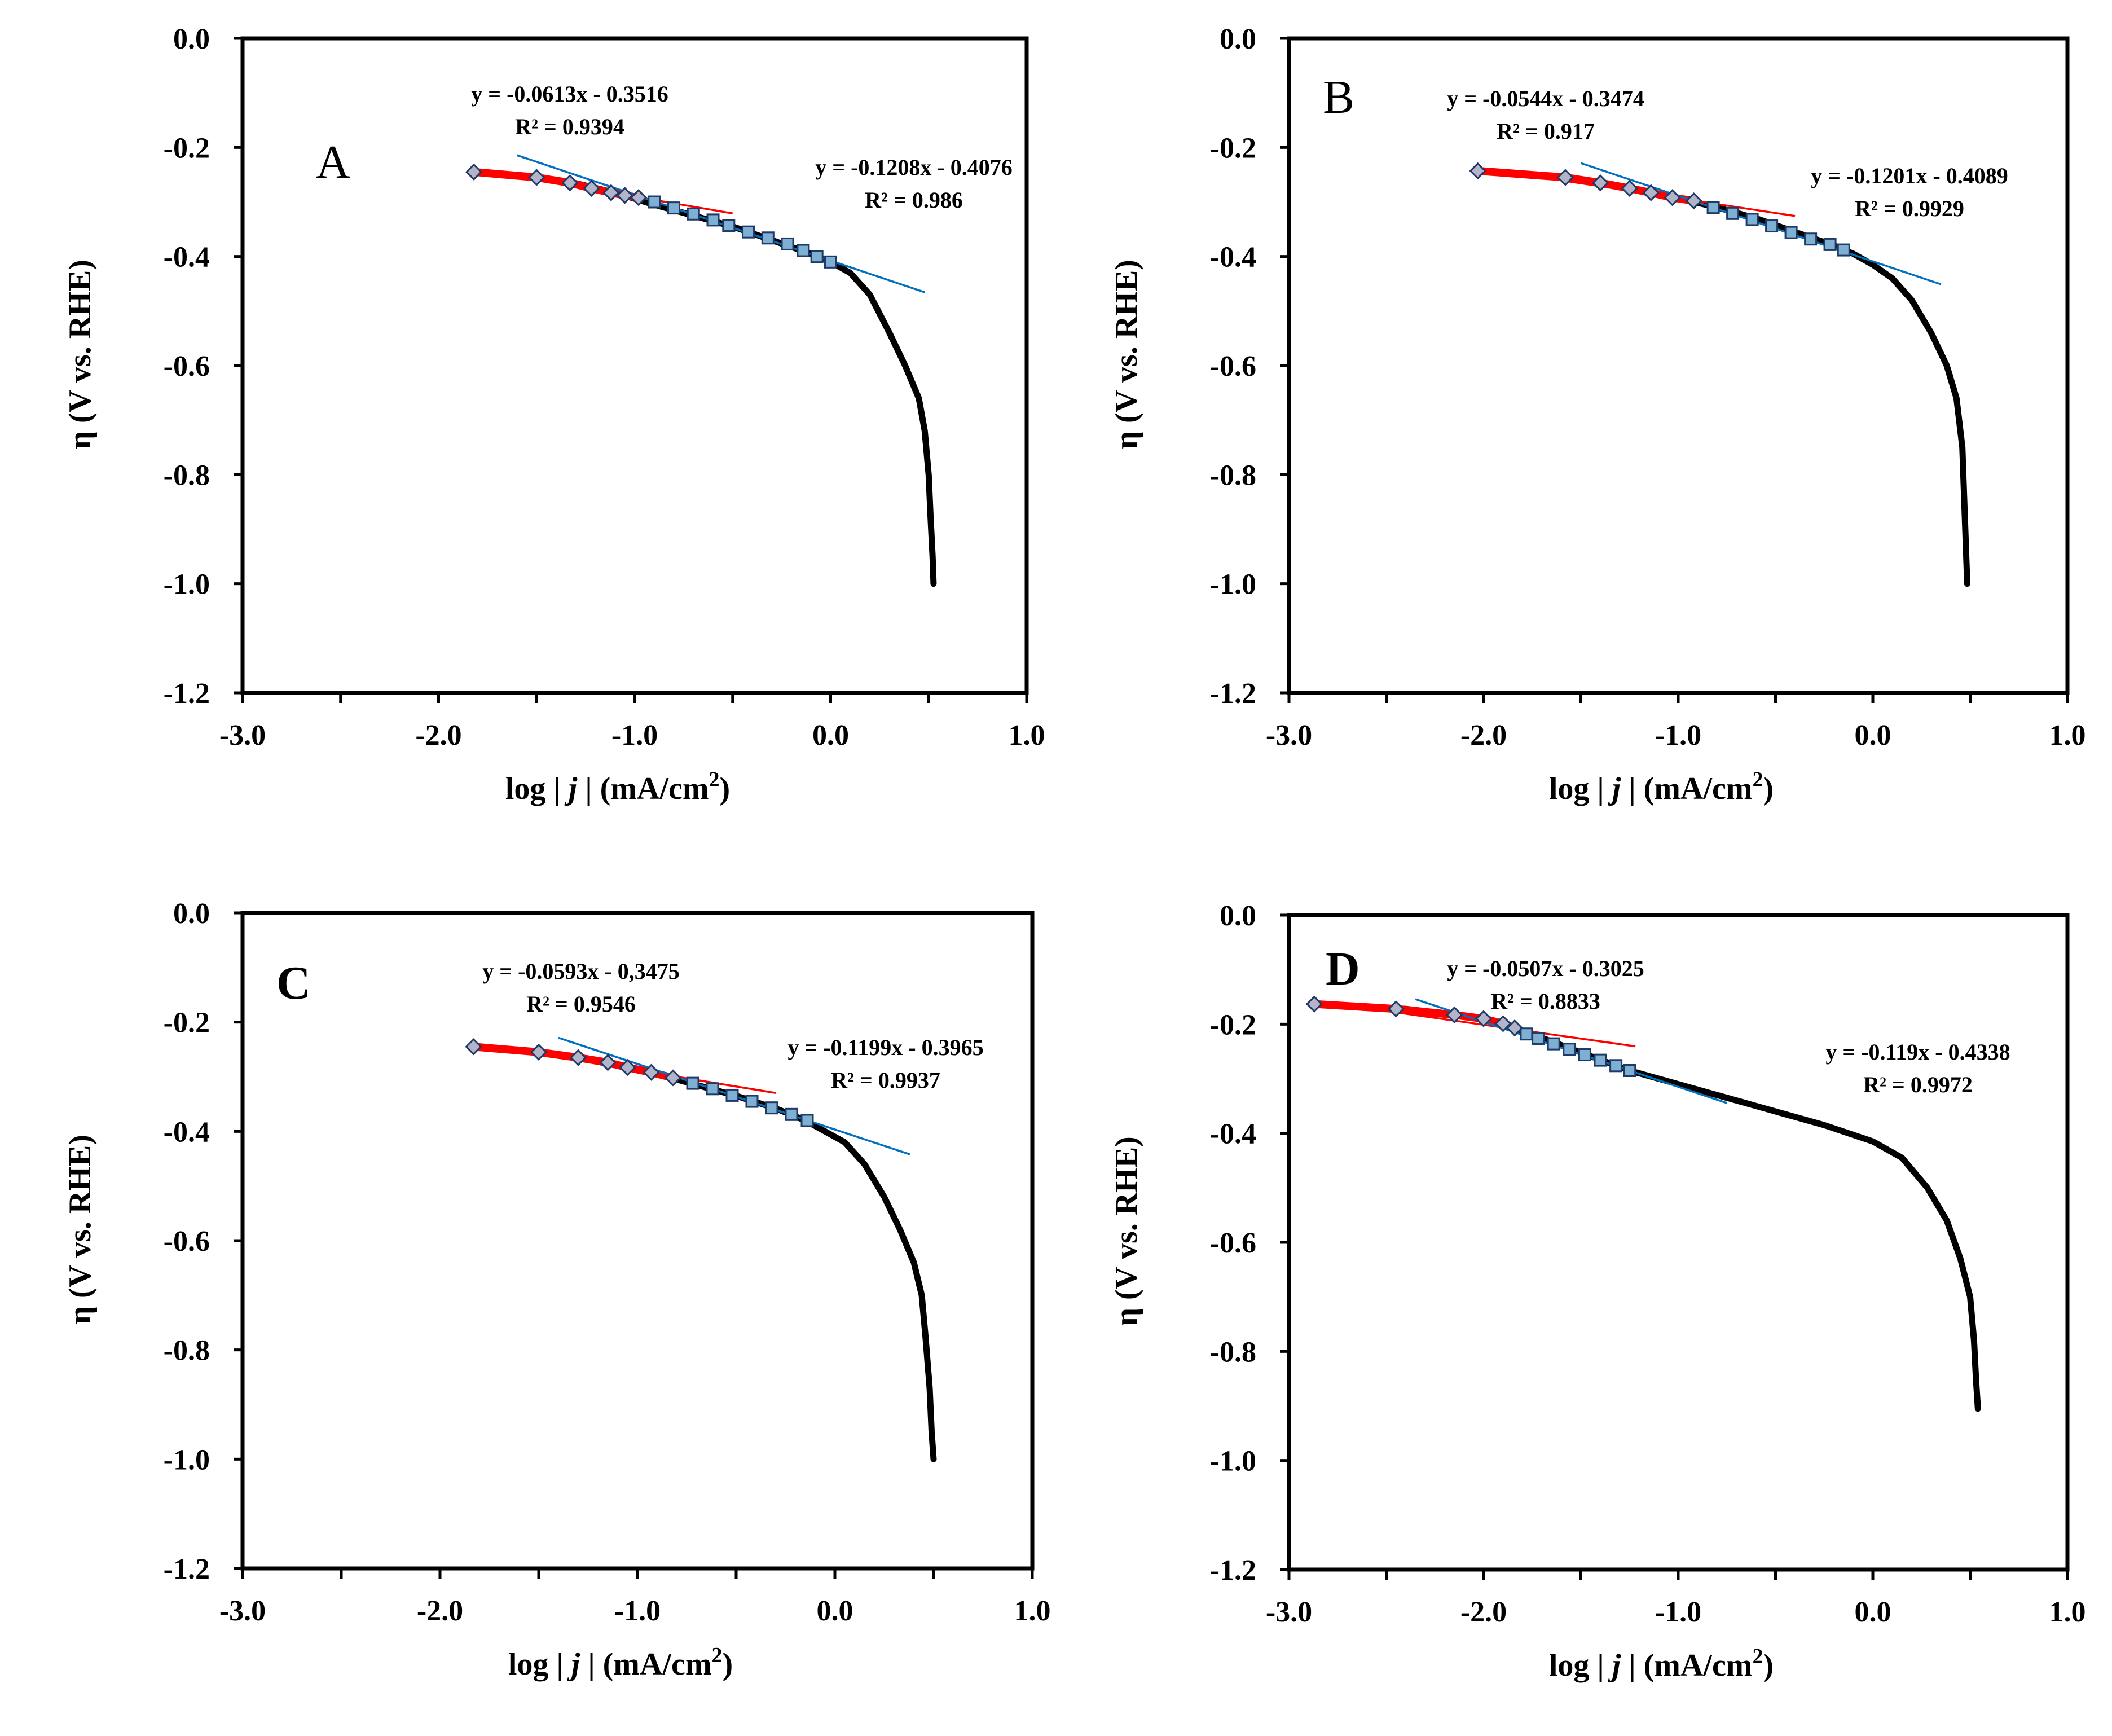 This screenshot has height=1736, width=2112. I want to click on fit-r2-low: R² = 0.9394, so click(569, 127).